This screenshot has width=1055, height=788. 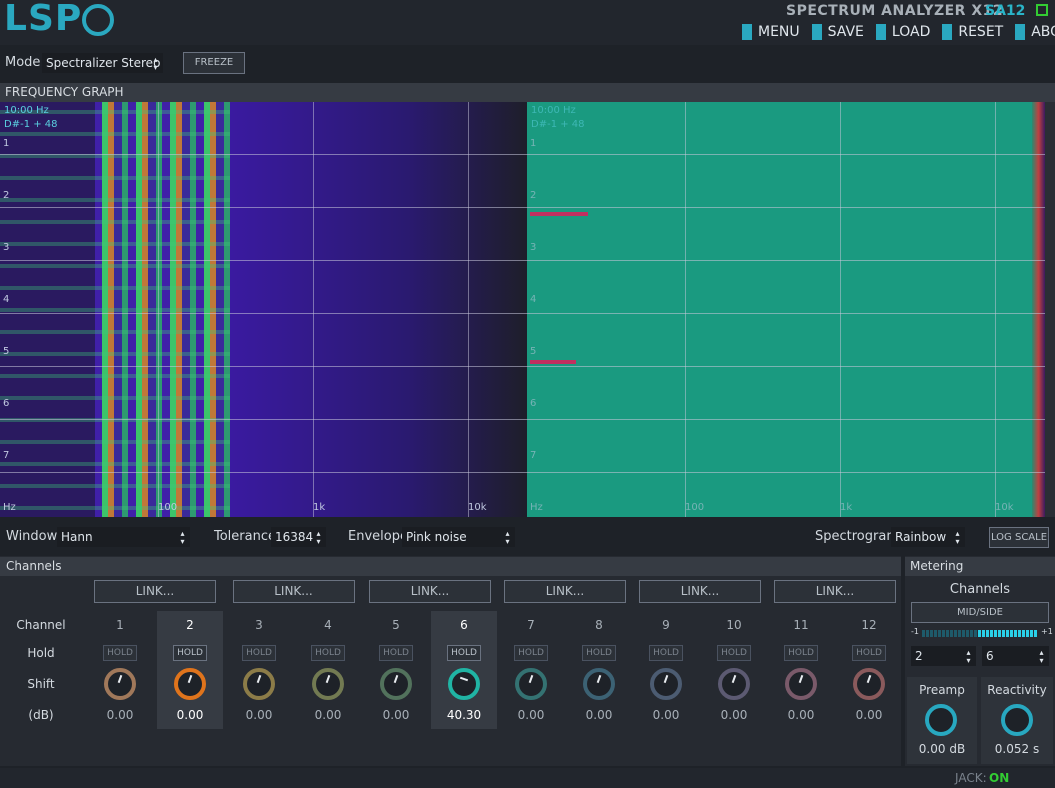 I want to click on window-select: Hann, so click(x=123, y=537).